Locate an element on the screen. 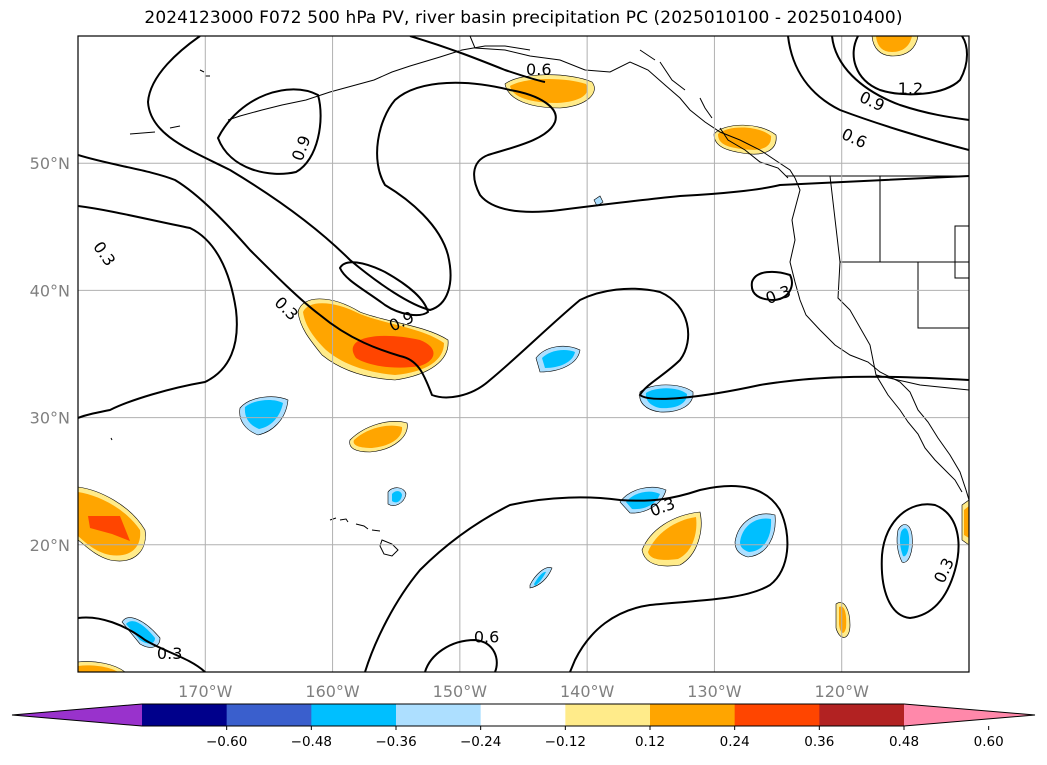  hawaii-islands is located at coordinates (364, 537).